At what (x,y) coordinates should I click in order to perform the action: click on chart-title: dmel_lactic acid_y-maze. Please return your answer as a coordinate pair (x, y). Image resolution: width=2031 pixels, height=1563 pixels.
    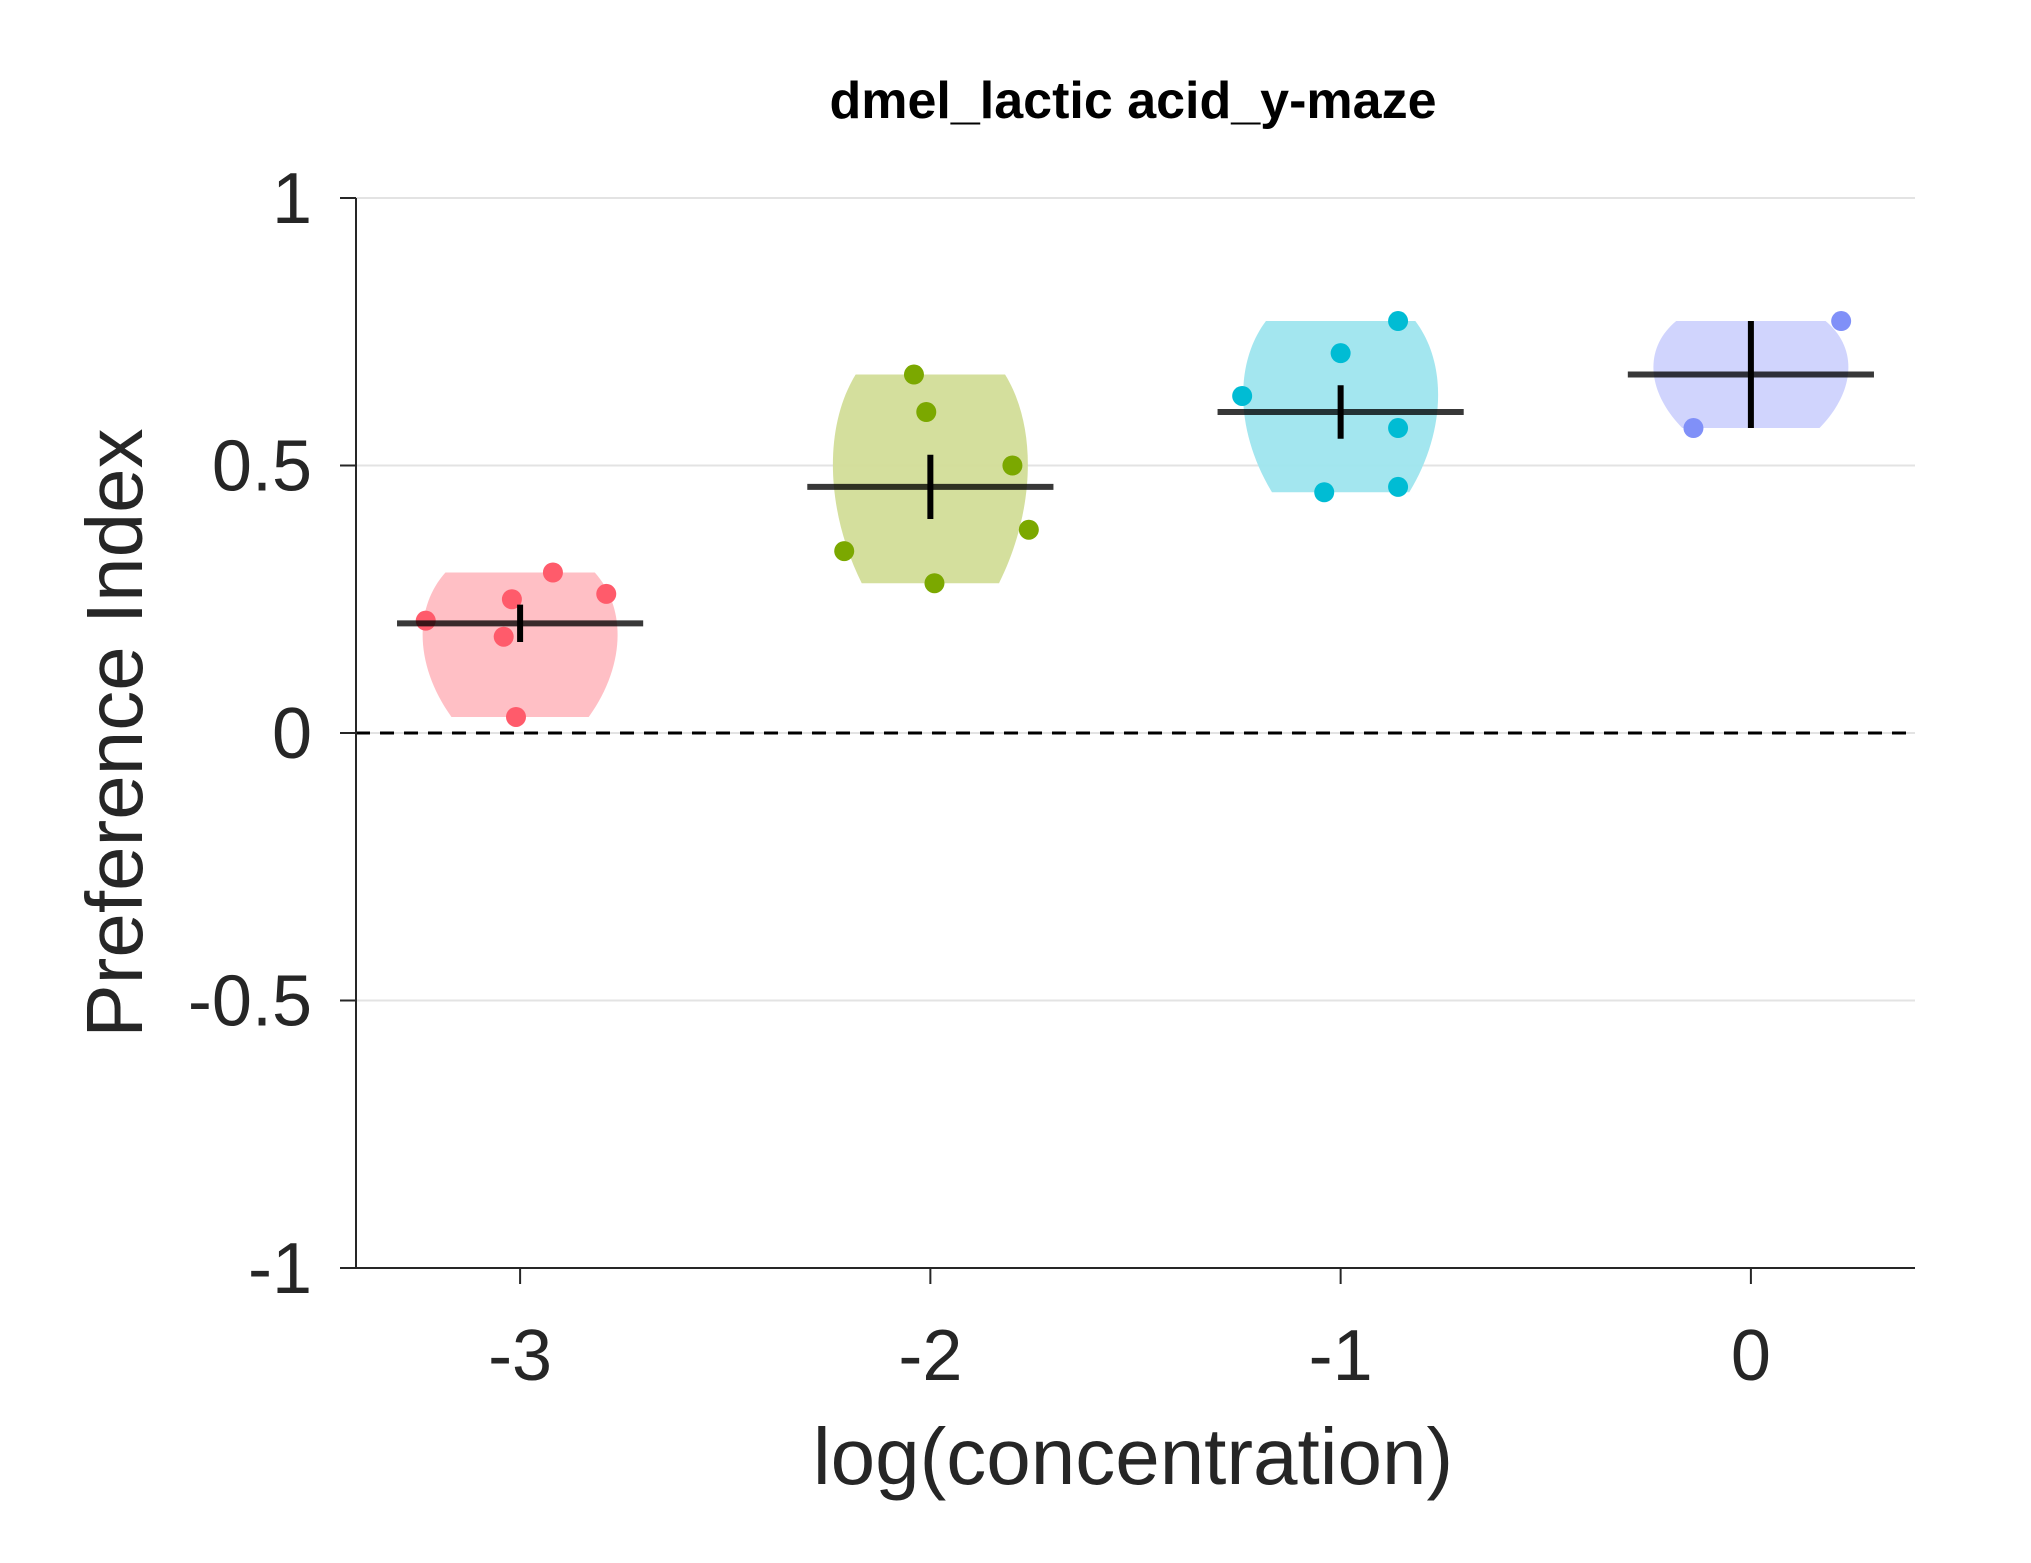
    Looking at the image, I should click on (1133, 101).